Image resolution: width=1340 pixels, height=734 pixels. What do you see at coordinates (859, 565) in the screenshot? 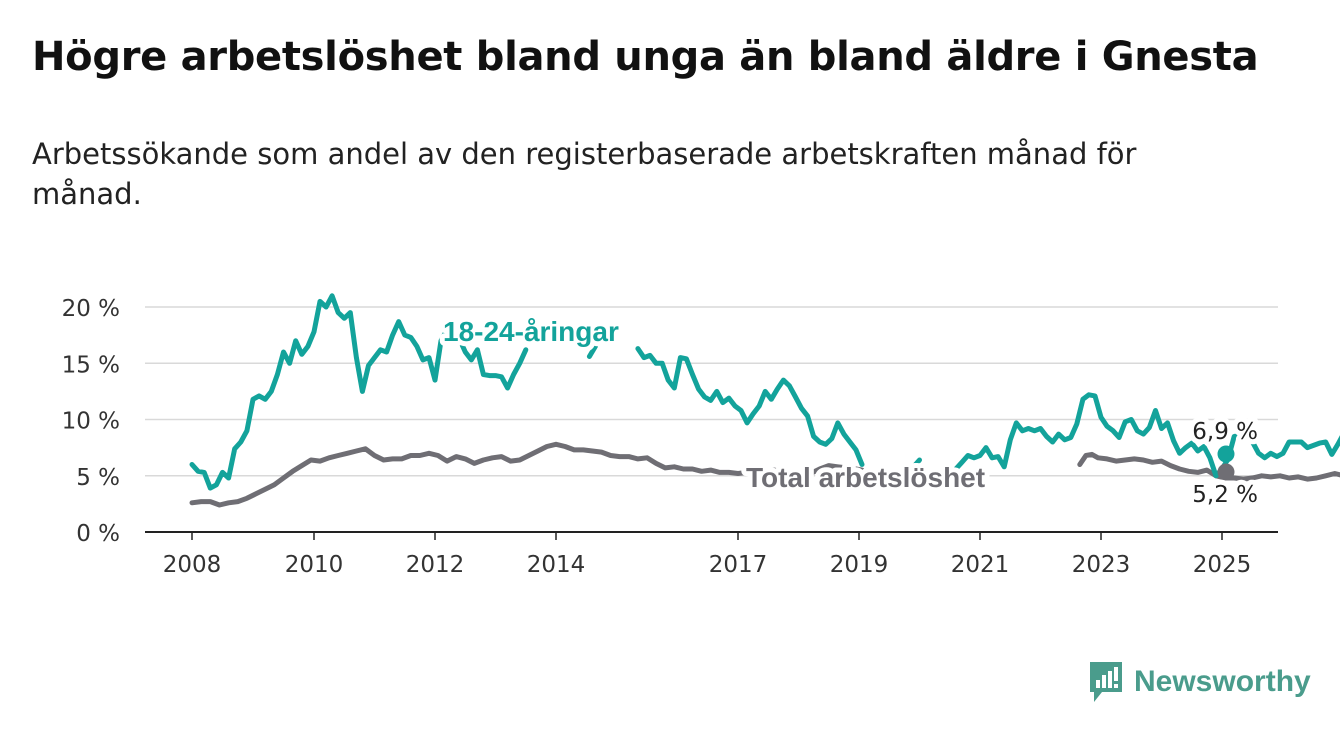
I see `x-tick-label: 2019` at bounding box center [859, 565].